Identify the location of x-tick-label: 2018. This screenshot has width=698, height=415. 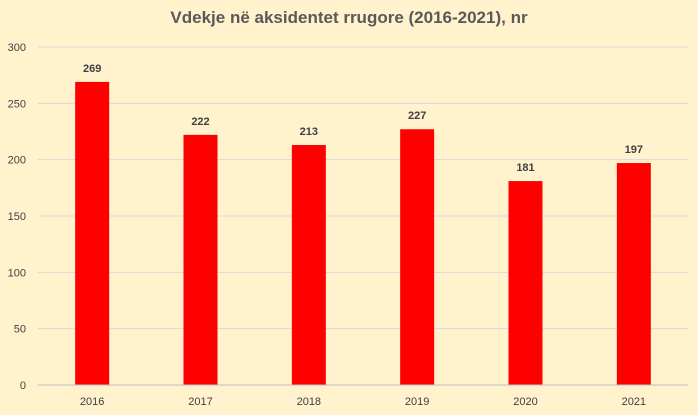
(309, 402).